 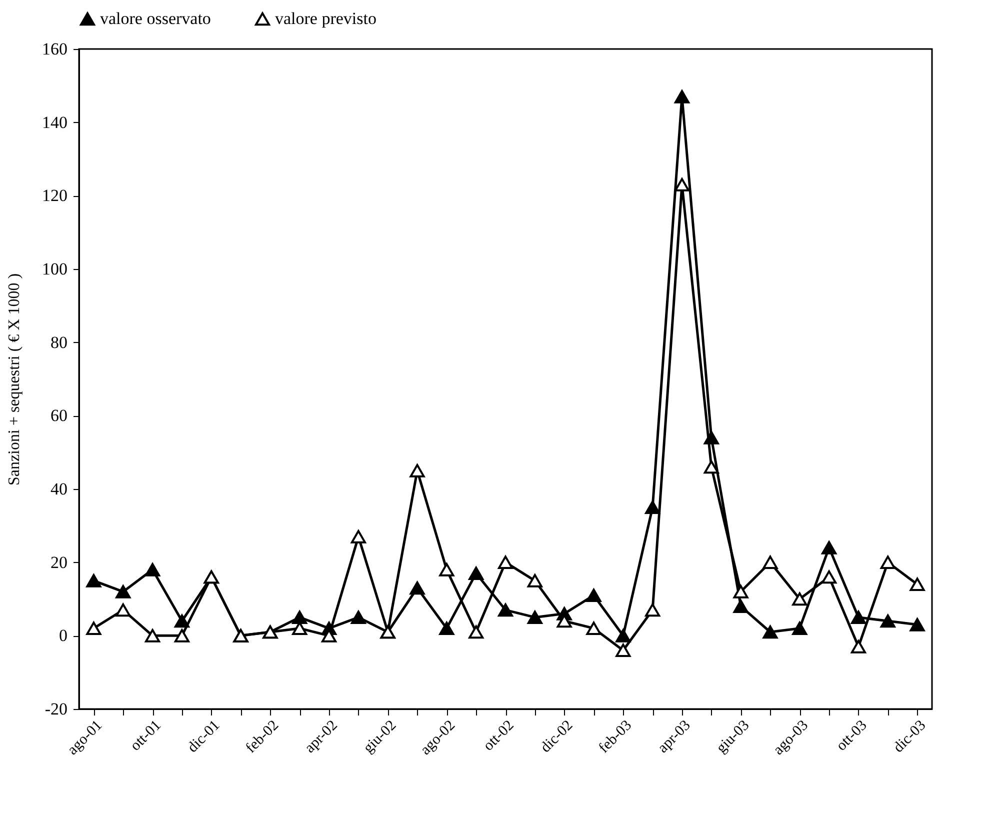 I want to click on y-tick-label: 120, so click(x=55, y=196).